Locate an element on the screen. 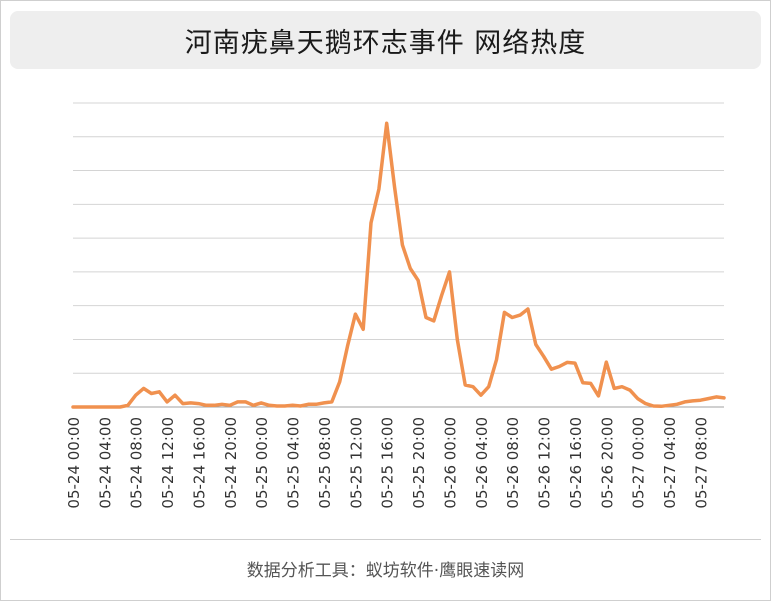 The height and width of the screenshot is (601, 771). x-tick-label: 05-25 04:00 is located at coordinates (294, 463).